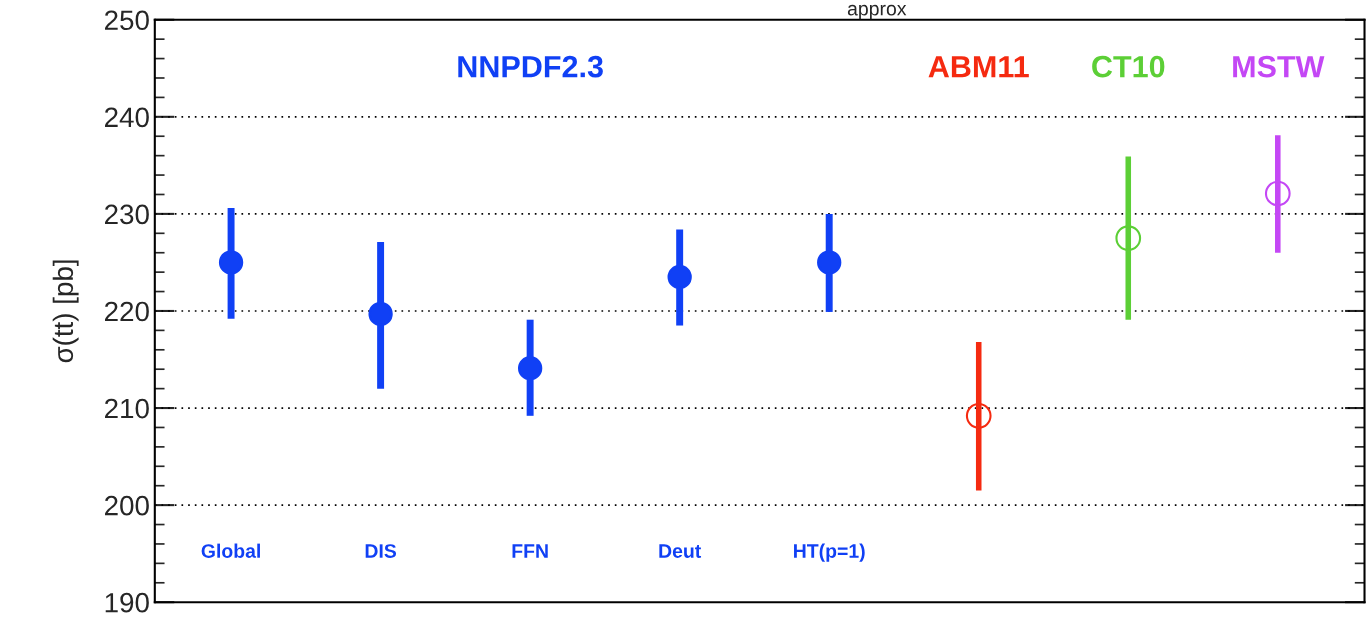 The width and height of the screenshot is (1370, 617). I want to click on text: NNPDF2.3, so click(530, 66).